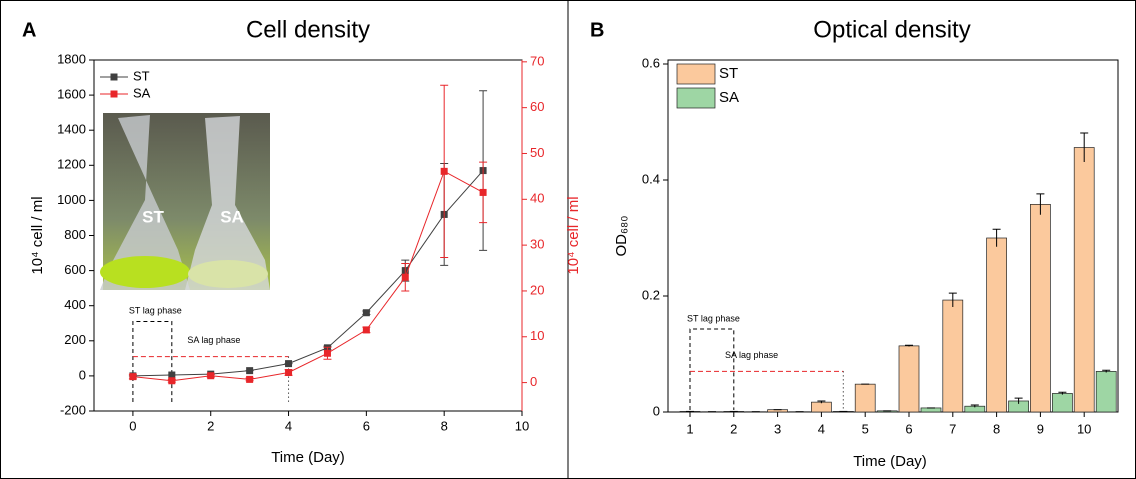 This screenshot has height=479, width=1136. I want to click on chart-title: Optical density, so click(891, 29).